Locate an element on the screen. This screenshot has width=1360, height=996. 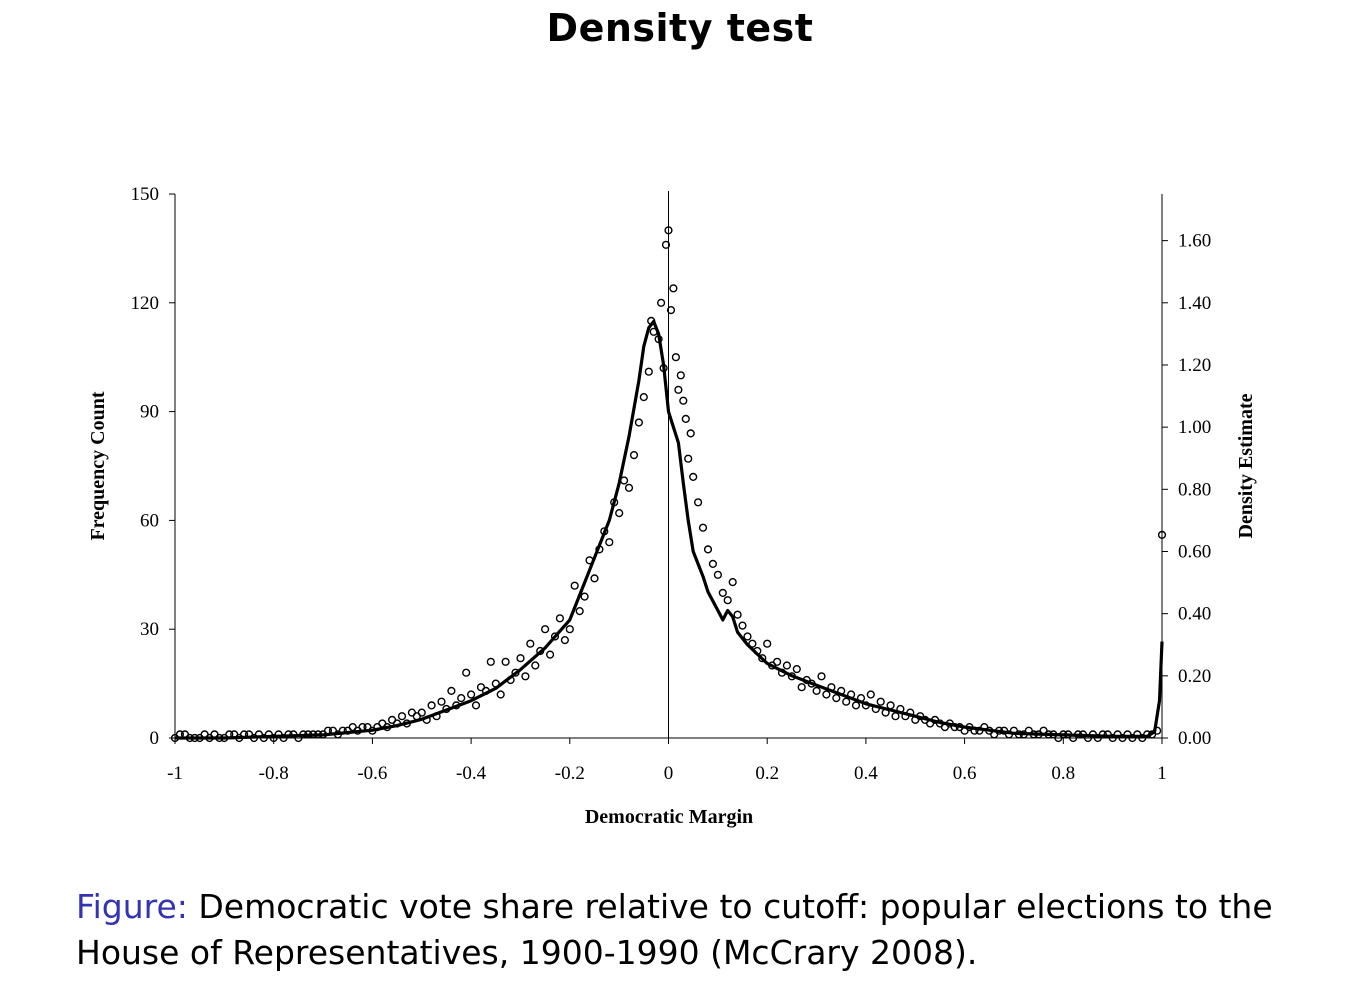
caption-prefix: Figure: is located at coordinates (132, 906).